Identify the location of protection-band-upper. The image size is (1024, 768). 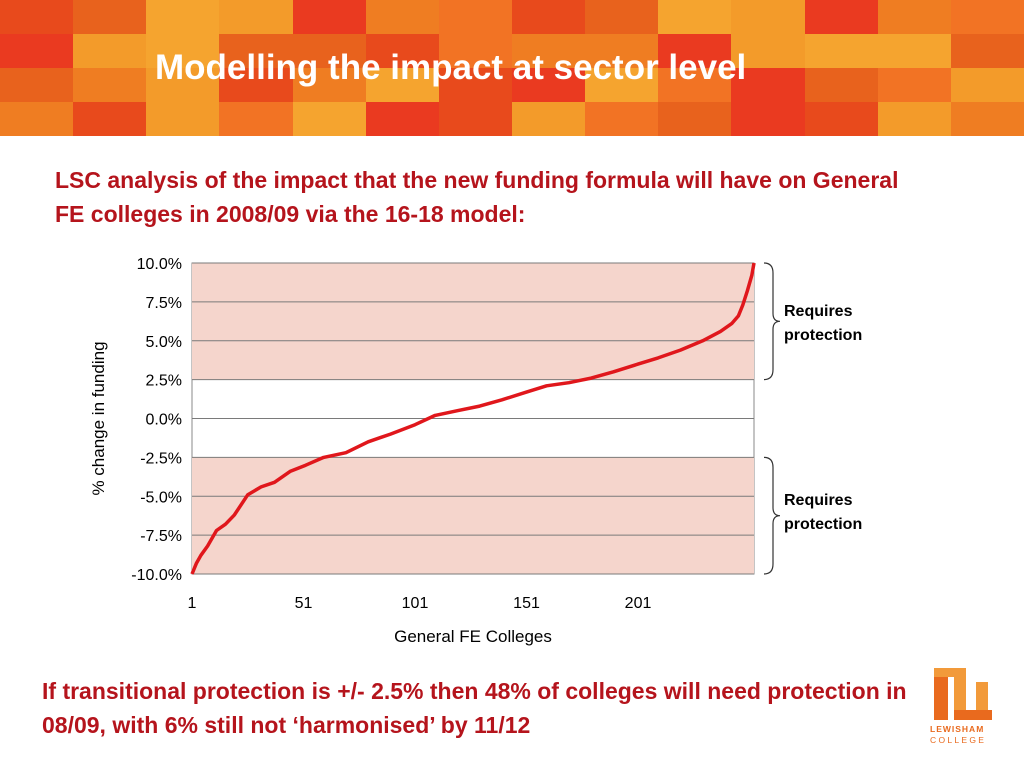
(473, 321).